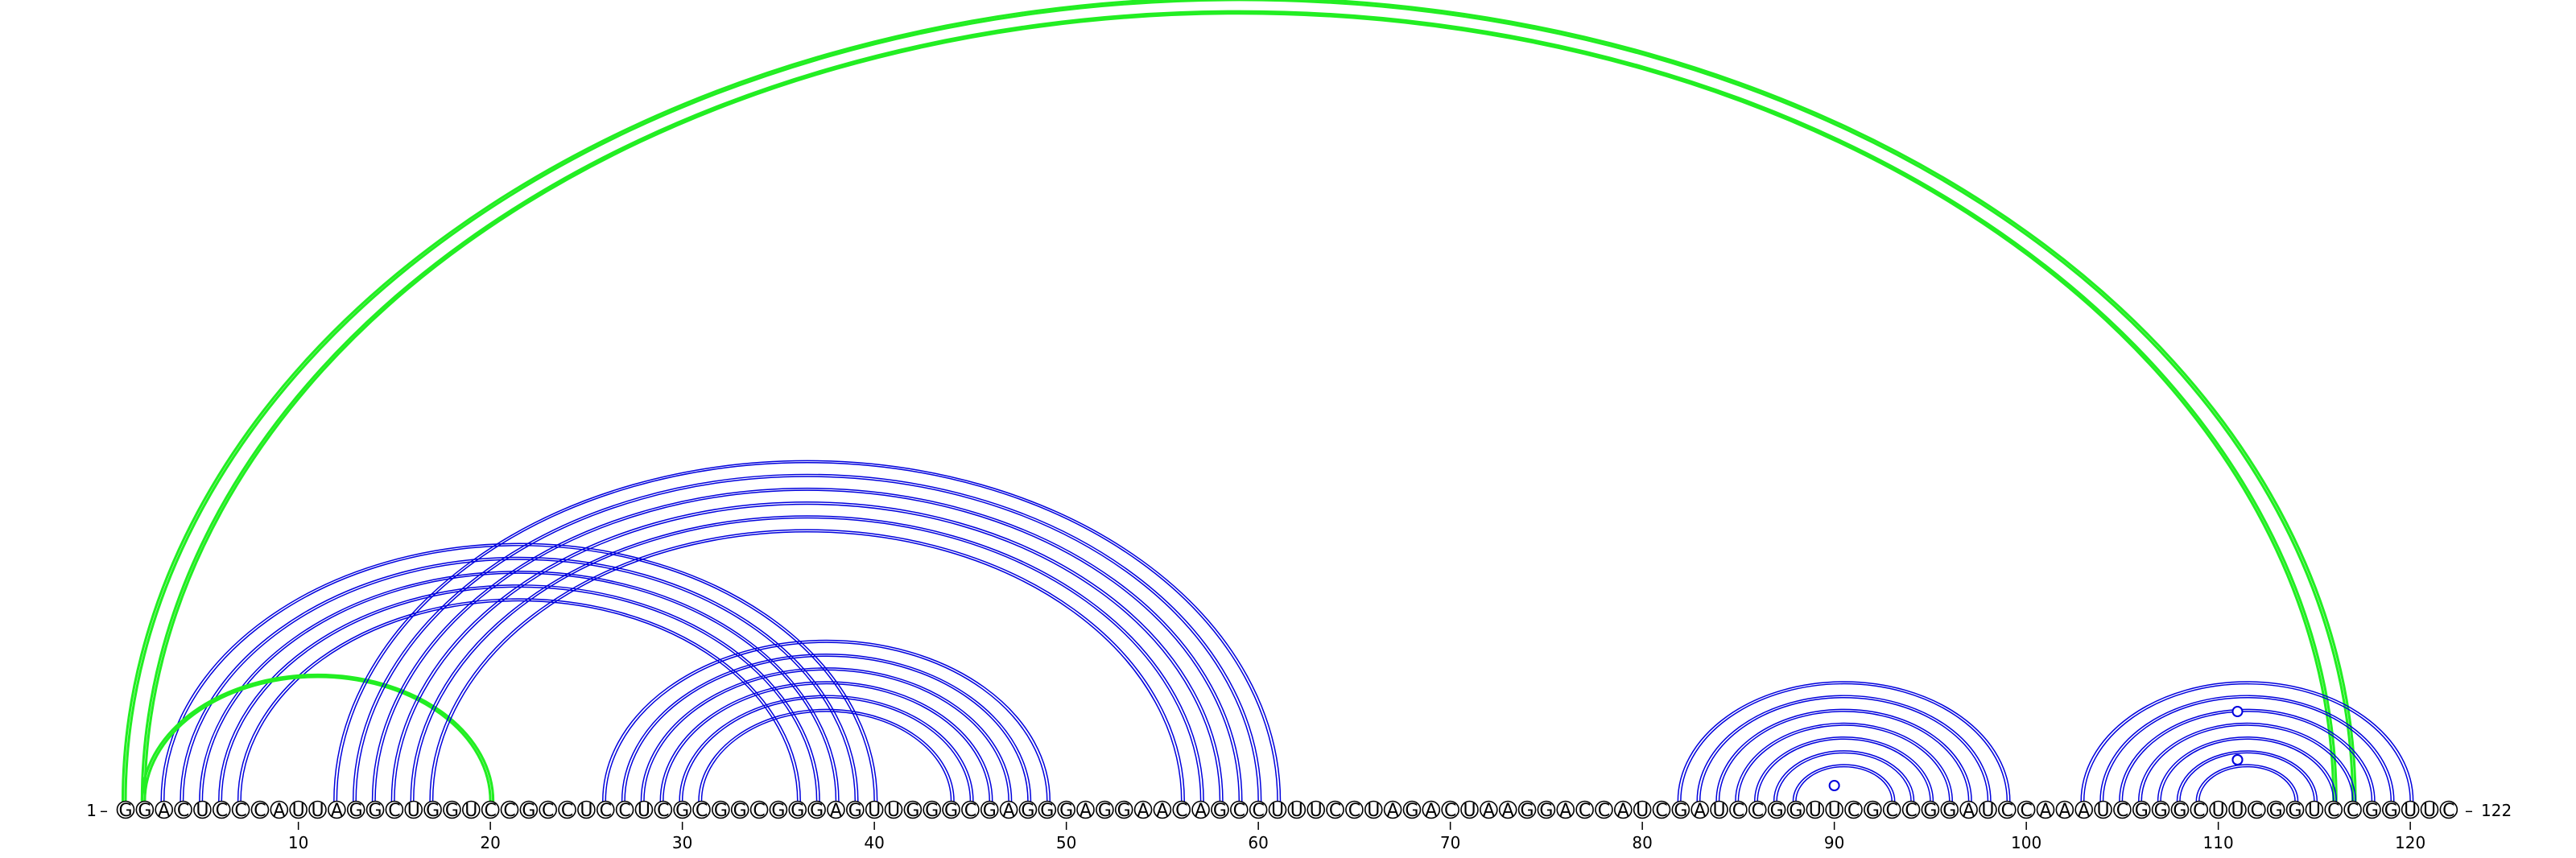  What do you see at coordinates (1450, 842) in the screenshot?
I see `axis-tick-label: 70` at bounding box center [1450, 842].